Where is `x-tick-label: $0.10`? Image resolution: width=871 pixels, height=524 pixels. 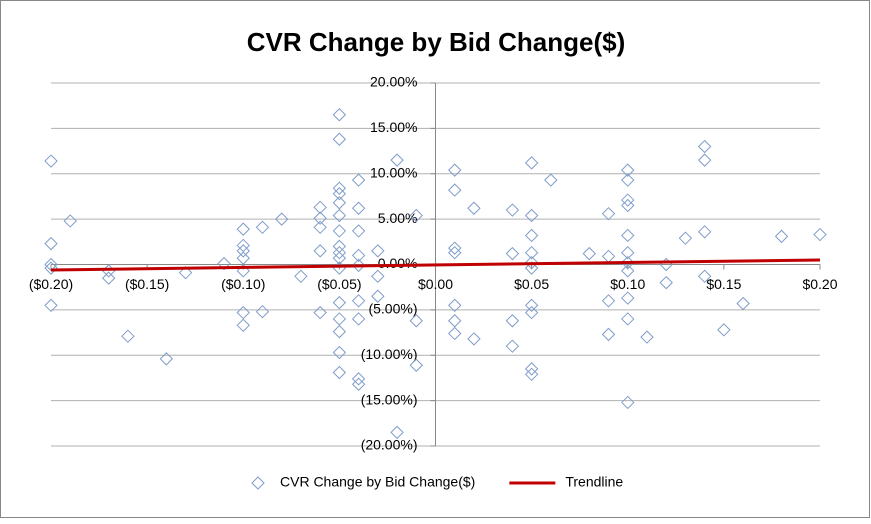 x-tick-label: $0.10 is located at coordinates (627, 284).